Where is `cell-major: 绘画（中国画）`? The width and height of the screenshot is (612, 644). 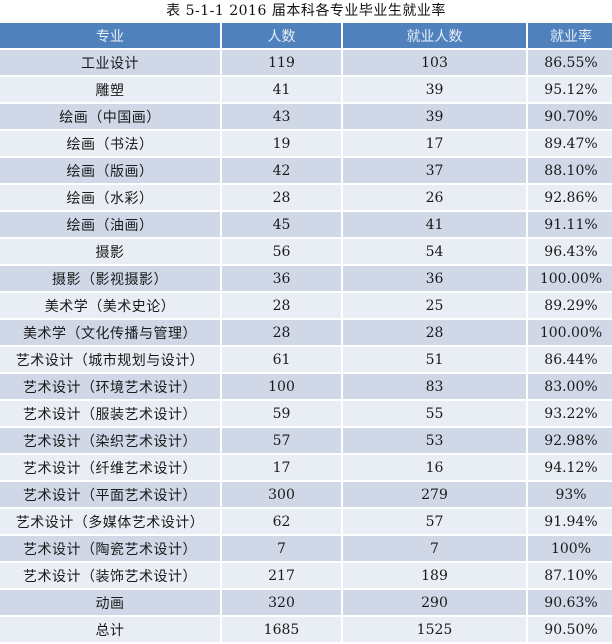 cell-major: 绘画（中国画） is located at coordinates (110, 116).